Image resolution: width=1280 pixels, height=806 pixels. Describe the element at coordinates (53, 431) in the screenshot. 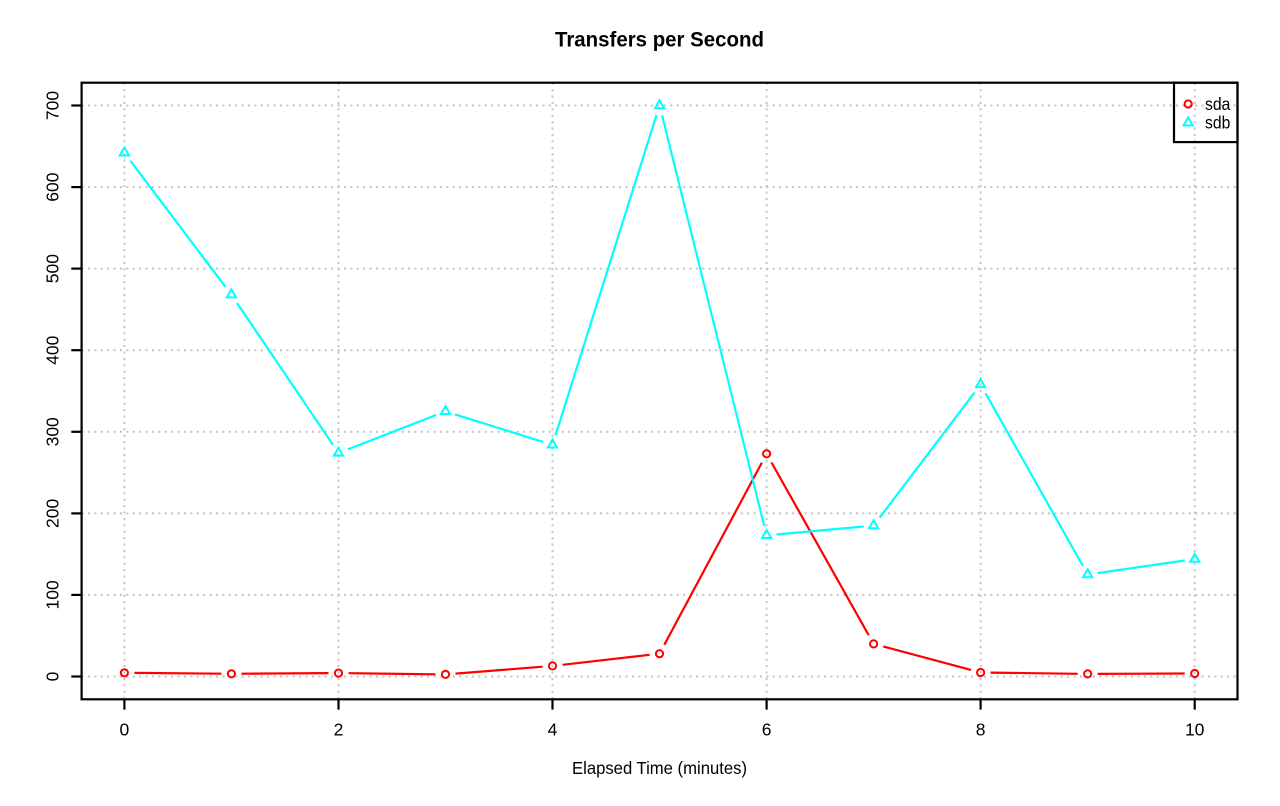

I see `svg-text: 300` at that location.